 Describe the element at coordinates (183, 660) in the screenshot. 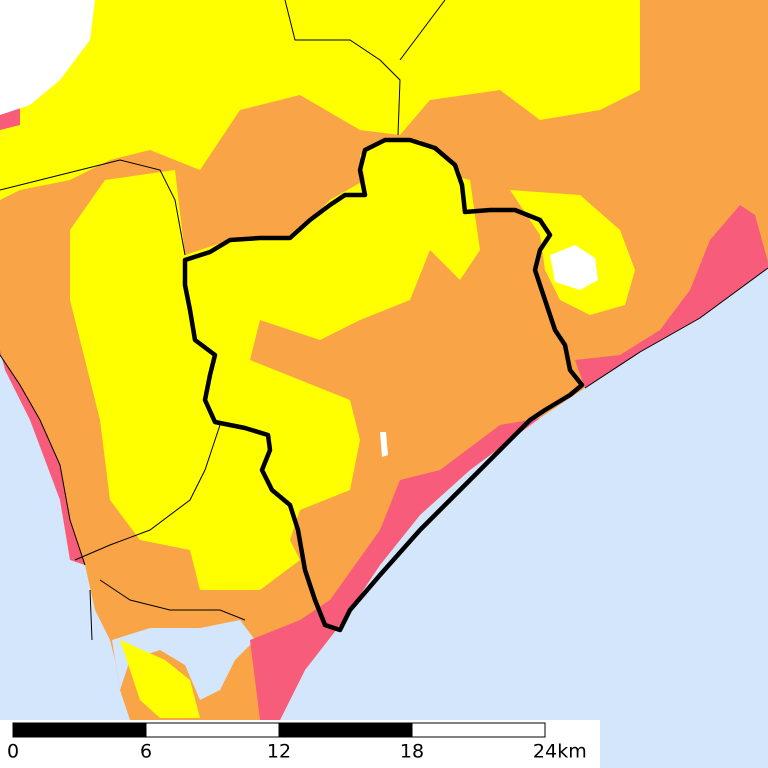

I see `bay` at that location.